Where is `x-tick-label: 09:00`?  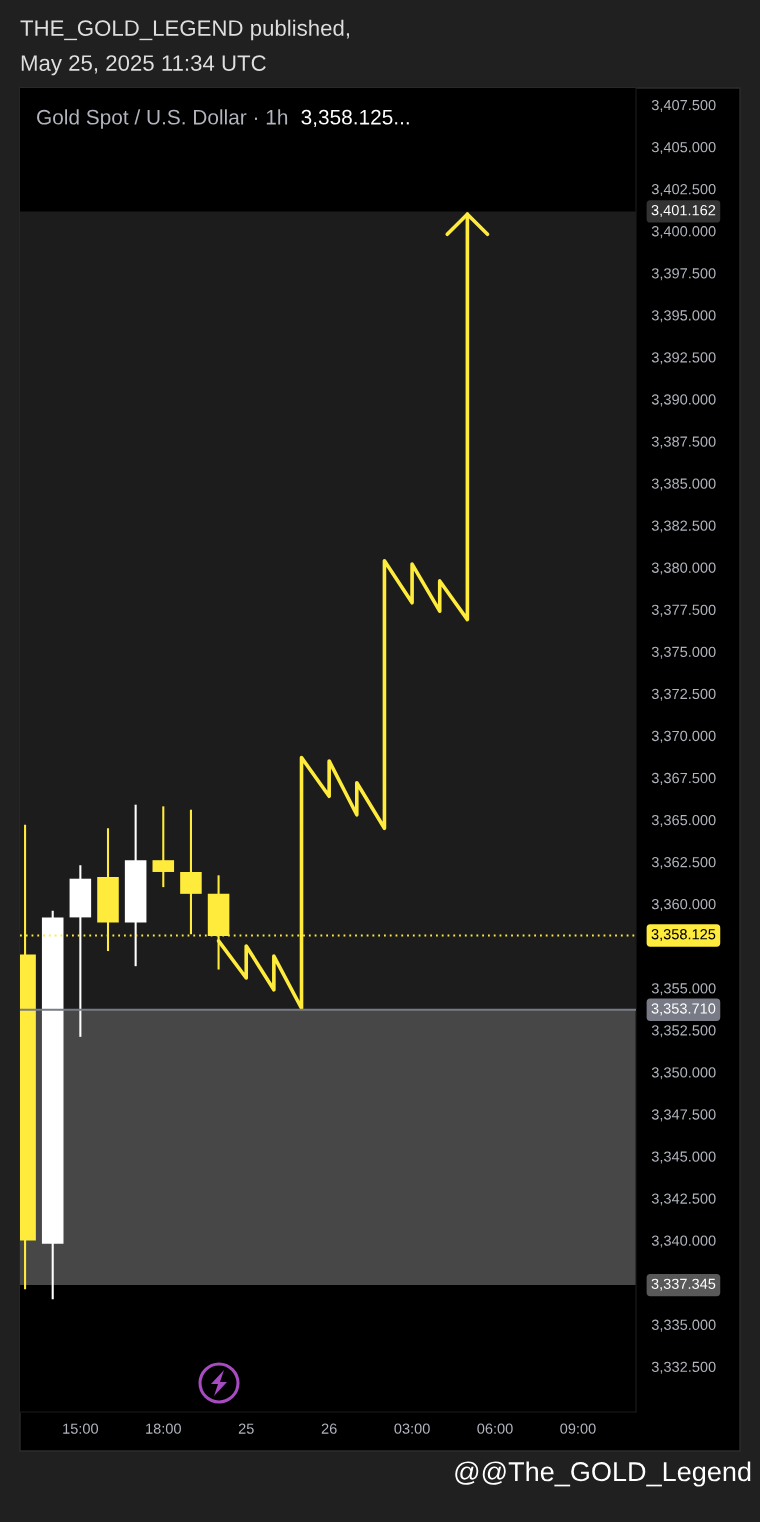
x-tick-label: 09:00 is located at coordinates (578, 1428).